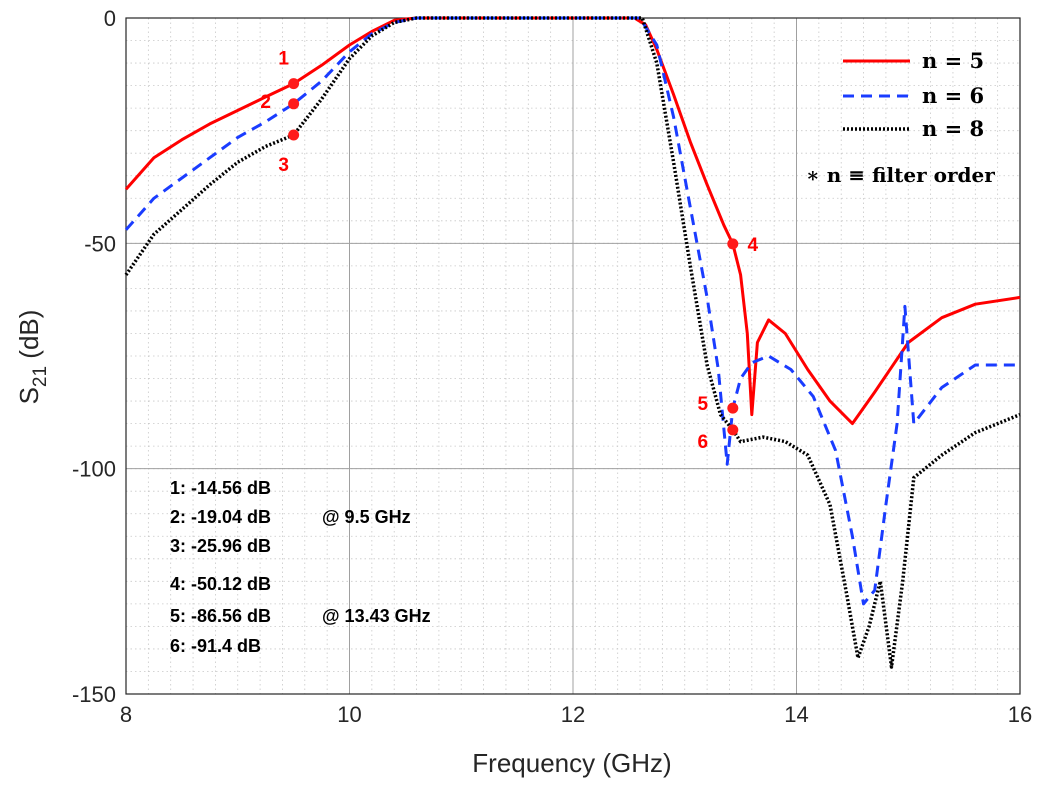 This screenshot has width=1064, height=790. What do you see at coordinates (571, 763) in the screenshot?
I see `x-axis-label: Frequency (GHz)` at bounding box center [571, 763].